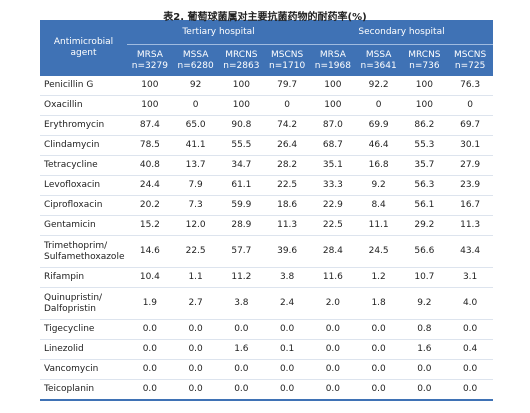  I want to click on agent-cell: Penicillin G, so click(83, 86).